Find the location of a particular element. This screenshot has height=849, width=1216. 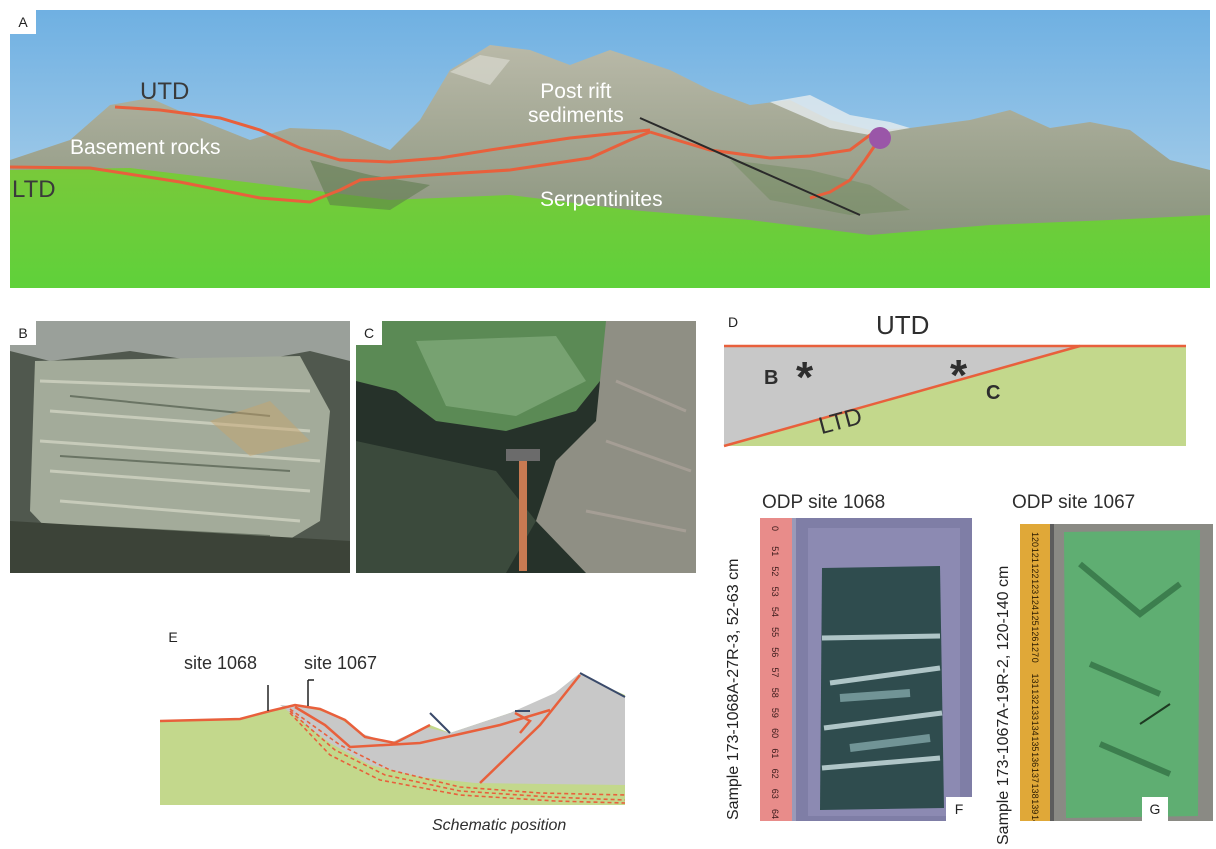

panel-e-tag: E is located at coordinates (173, 637).